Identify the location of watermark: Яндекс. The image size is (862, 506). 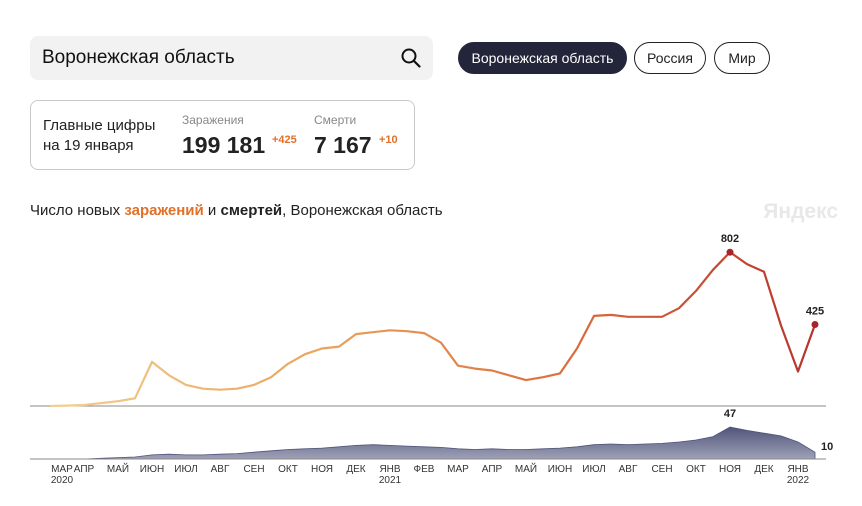
(800, 211).